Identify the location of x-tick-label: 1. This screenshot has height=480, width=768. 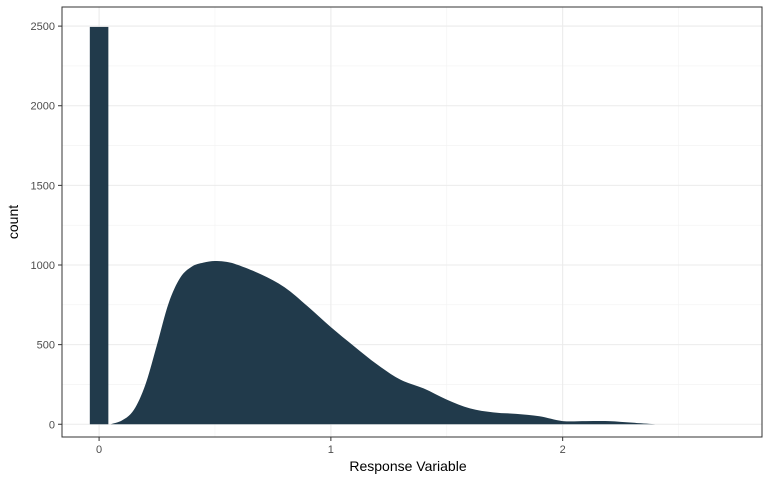
(331, 450).